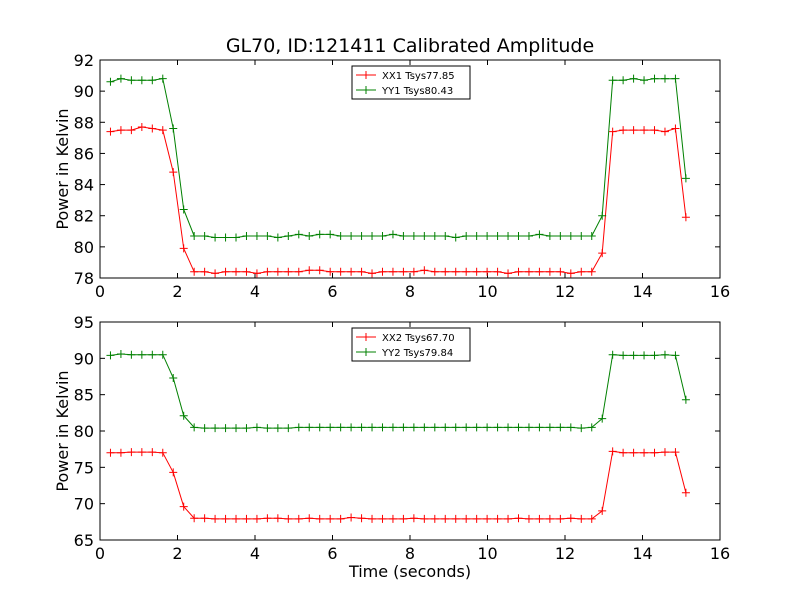 This screenshot has width=800, height=600. What do you see at coordinates (410, 46) in the screenshot?
I see `chart-title: GL70, ID:121411 Calibrated Amplitude` at bounding box center [410, 46].